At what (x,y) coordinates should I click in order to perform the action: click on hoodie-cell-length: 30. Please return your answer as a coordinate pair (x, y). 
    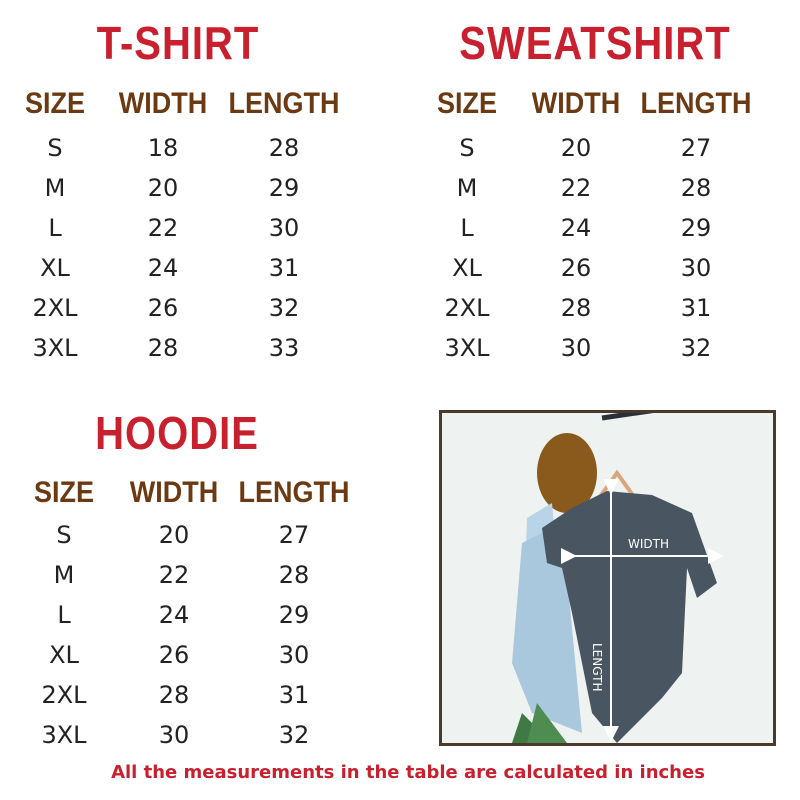
    Looking at the image, I should click on (294, 655).